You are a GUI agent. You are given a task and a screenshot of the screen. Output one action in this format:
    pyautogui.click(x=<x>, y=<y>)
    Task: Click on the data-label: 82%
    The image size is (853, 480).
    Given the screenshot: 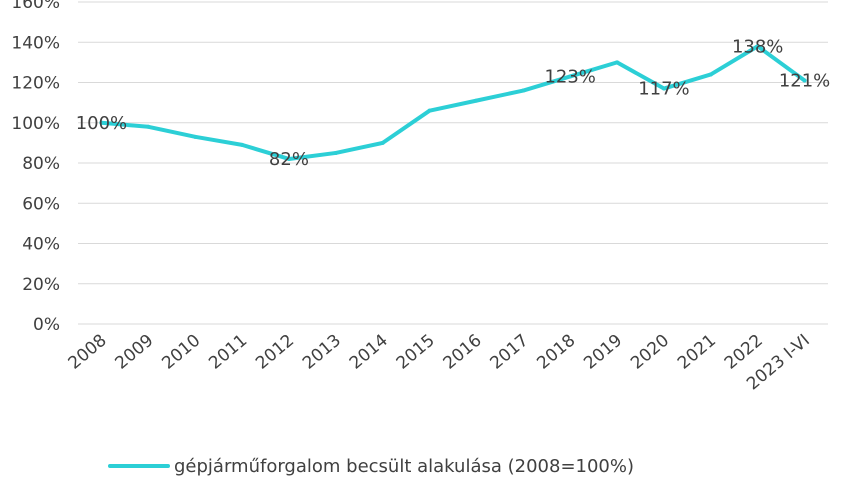 What is the action you would take?
    pyautogui.click(x=289, y=159)
    